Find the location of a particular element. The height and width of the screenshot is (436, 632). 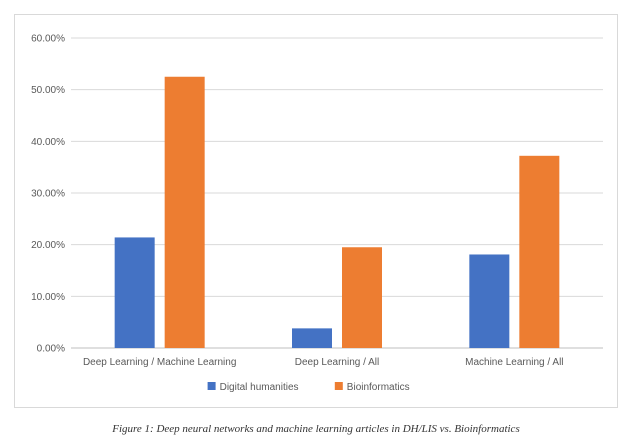

y-tick-label: 0.00% is located at coordinates (51, 349).